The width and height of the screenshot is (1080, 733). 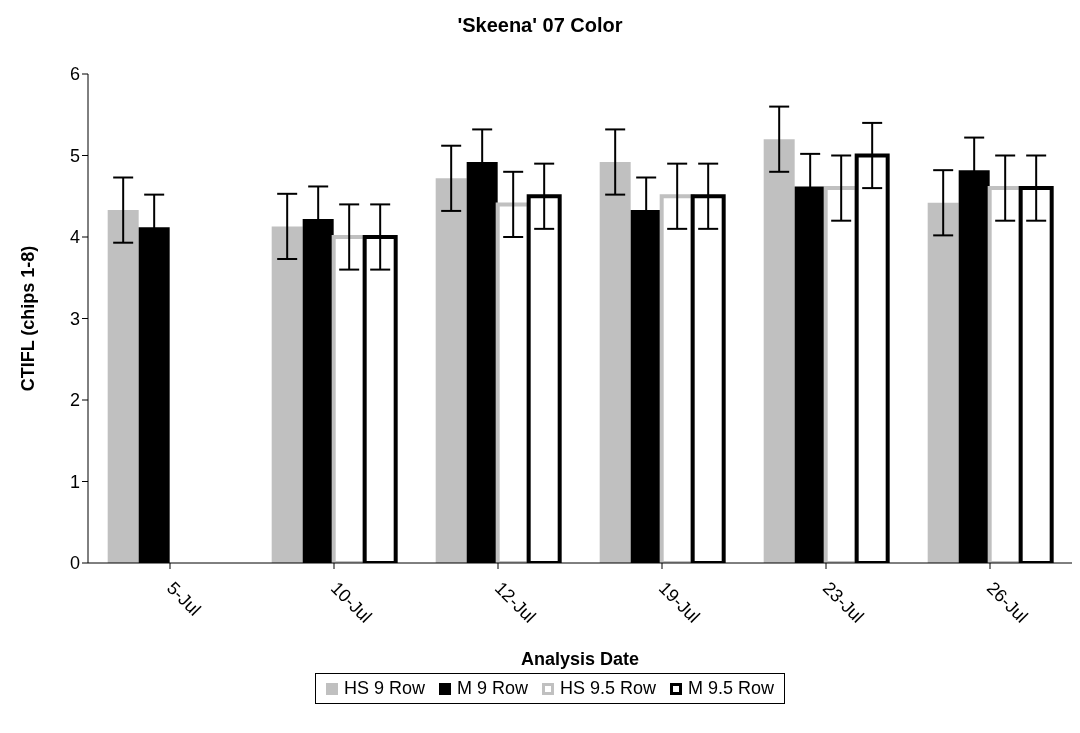 I want to click on legend-label: HS 9.5 Row, so click(x=608, y=688).